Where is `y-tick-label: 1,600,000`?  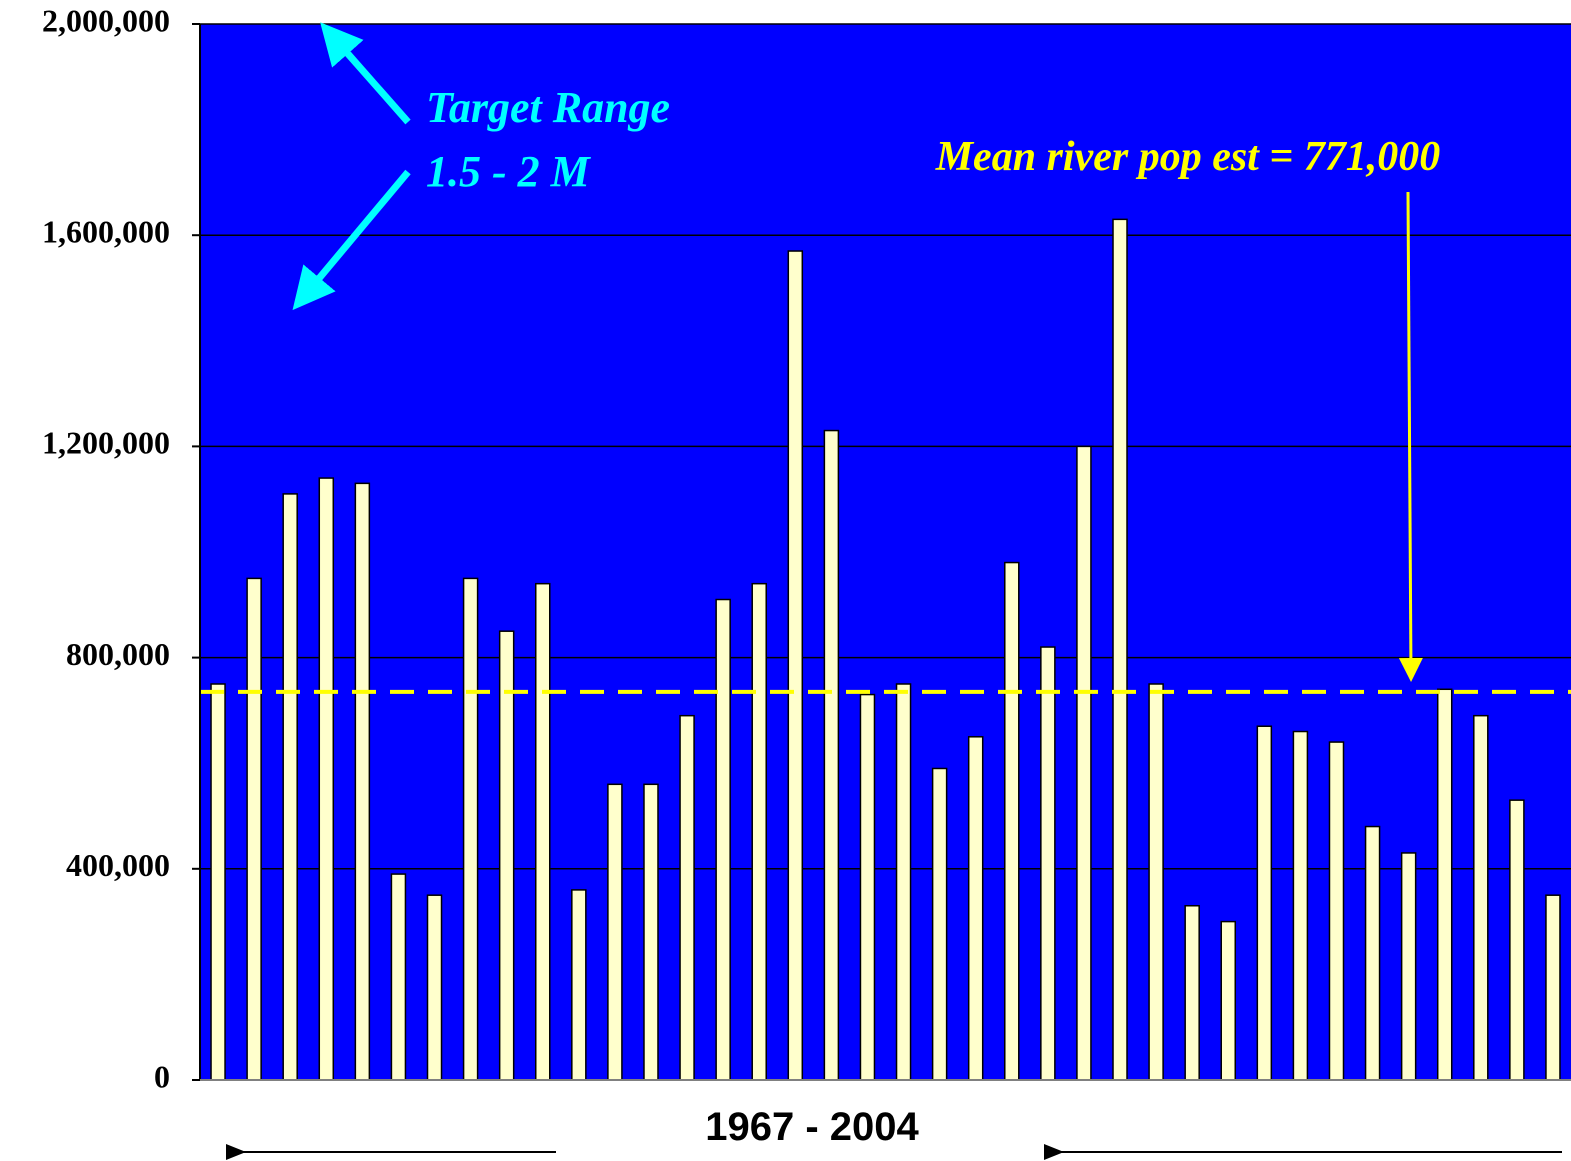
y-tick-label: 1,600,000 is located at coordinates (106, 232).